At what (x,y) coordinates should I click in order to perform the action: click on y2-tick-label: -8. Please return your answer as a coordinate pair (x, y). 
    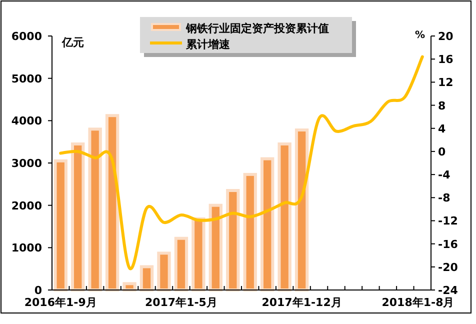
    Looking at the image, I should click on (444, 198).